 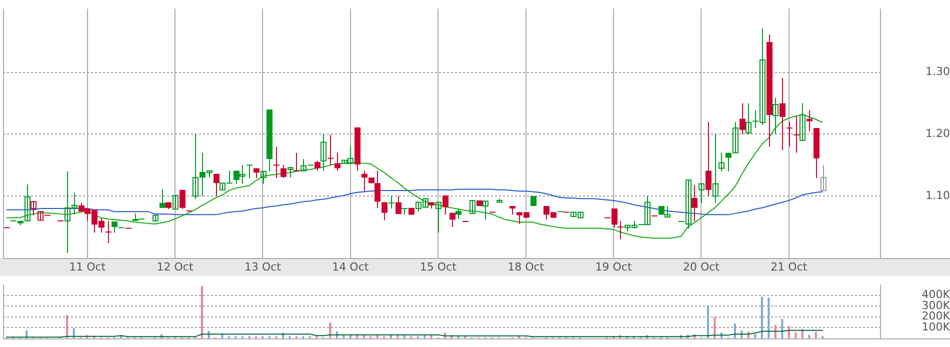 What do you see at coordinates (701, 267) in the screenshot?
I see `x-tick-label: 20 Oct` at bounding box center [701, 267].